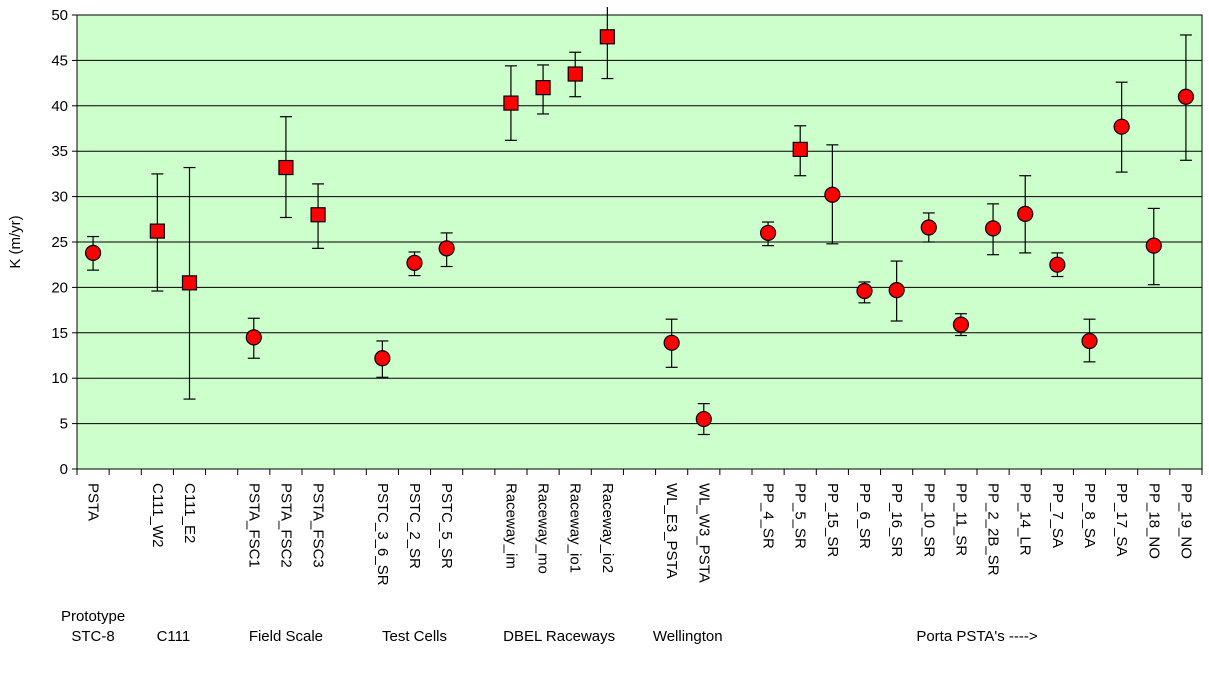 The height and width of the screenshot is (674, 1209). I want to click on x-tick-label: PP_8_SA, so click(1089, 515).